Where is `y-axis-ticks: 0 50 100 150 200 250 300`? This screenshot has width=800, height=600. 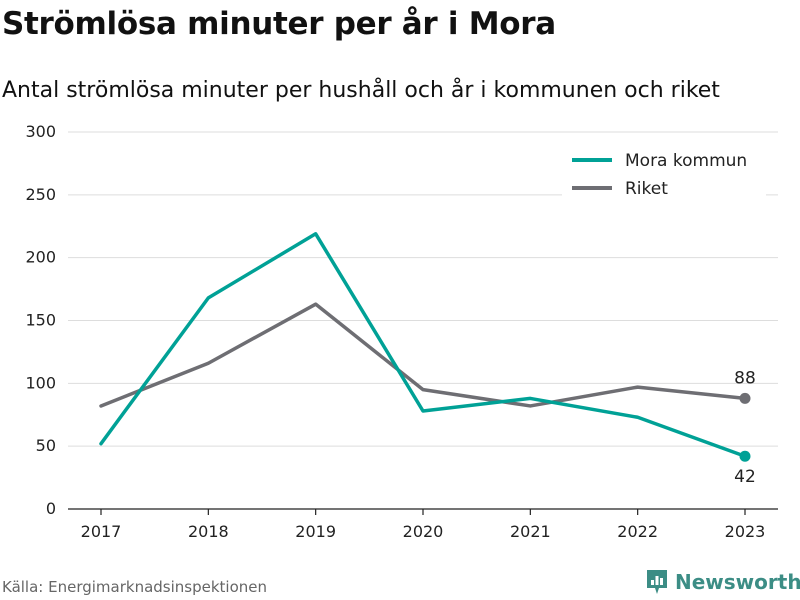 y-axis-ticks: 0 50 100 150 200 250 300 is located at coordinates (40, 320).